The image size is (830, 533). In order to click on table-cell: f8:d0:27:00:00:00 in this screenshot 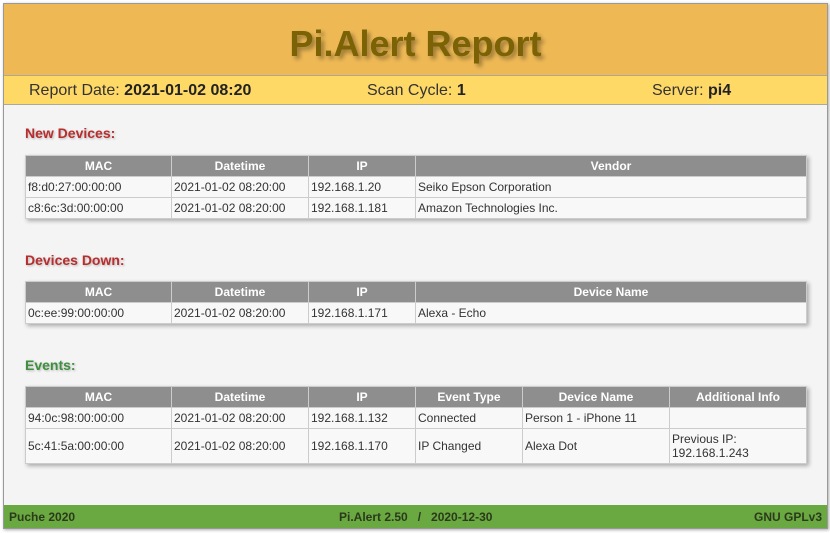, I will do `click(98, 187)`.